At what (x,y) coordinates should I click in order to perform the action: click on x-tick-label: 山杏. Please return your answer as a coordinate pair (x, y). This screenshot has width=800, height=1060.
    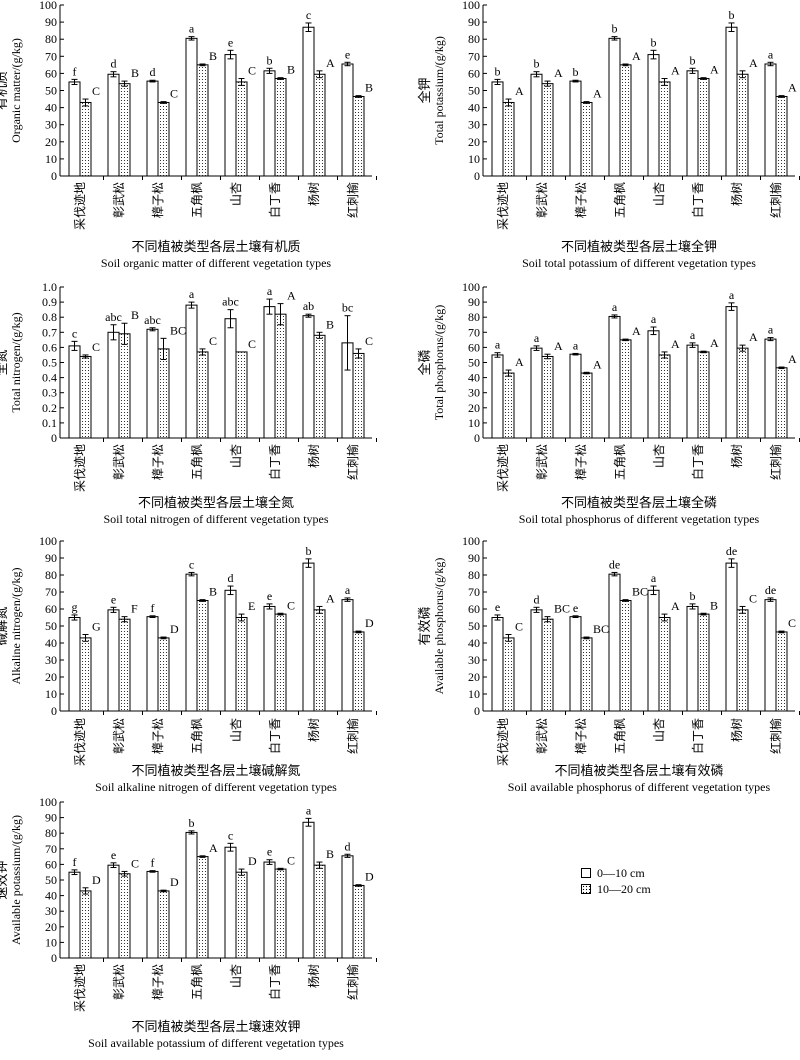
    Looking at the image, I should click on (659, 194).